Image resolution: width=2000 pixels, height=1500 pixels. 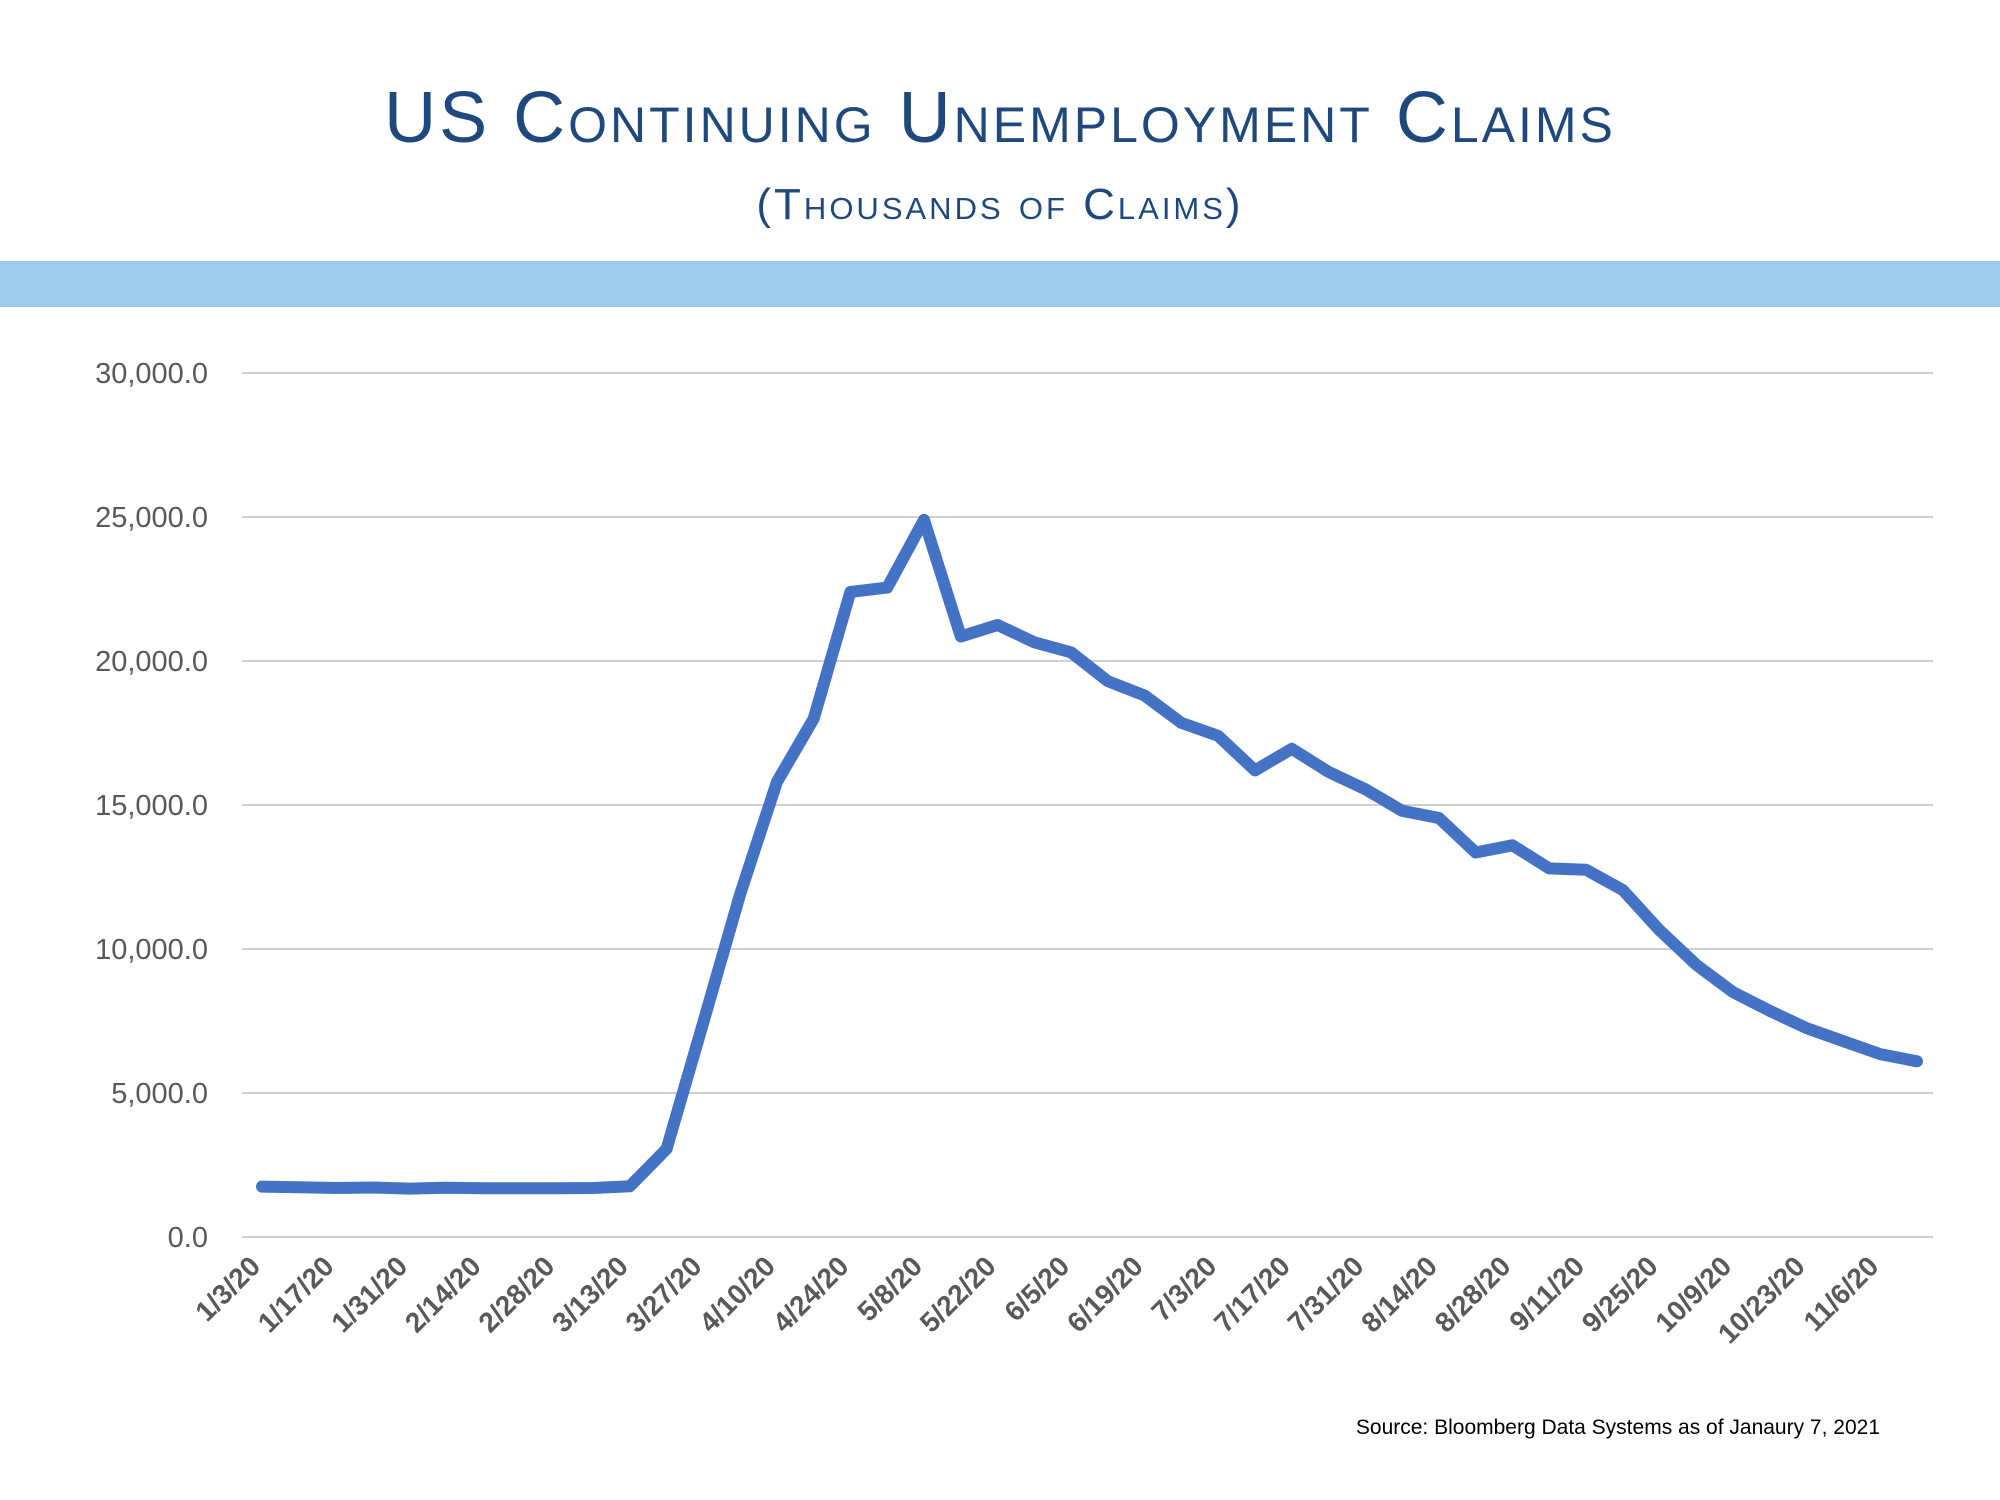 What do you see at coordinates (1000, 284) in the screenshot?
I see `header-band` at bounding box center [1000, 284].